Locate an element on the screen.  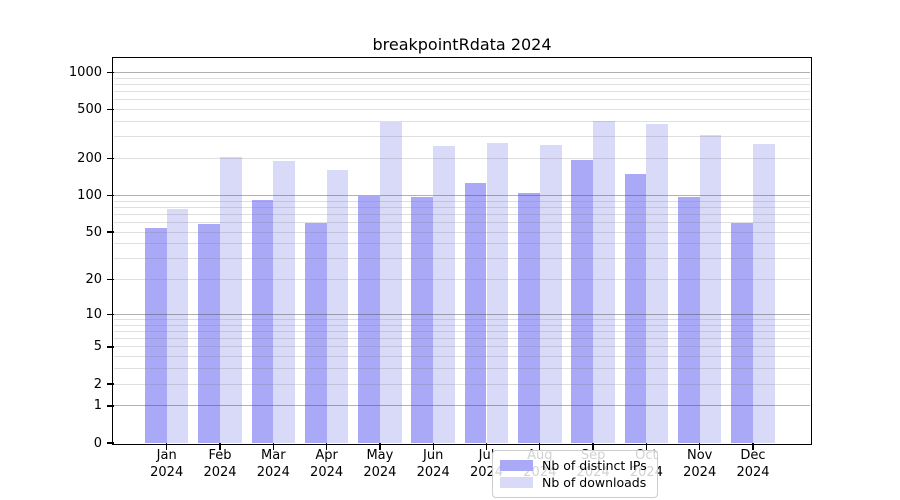
y-tick-label: 200 is located at coordinates (89, 159).